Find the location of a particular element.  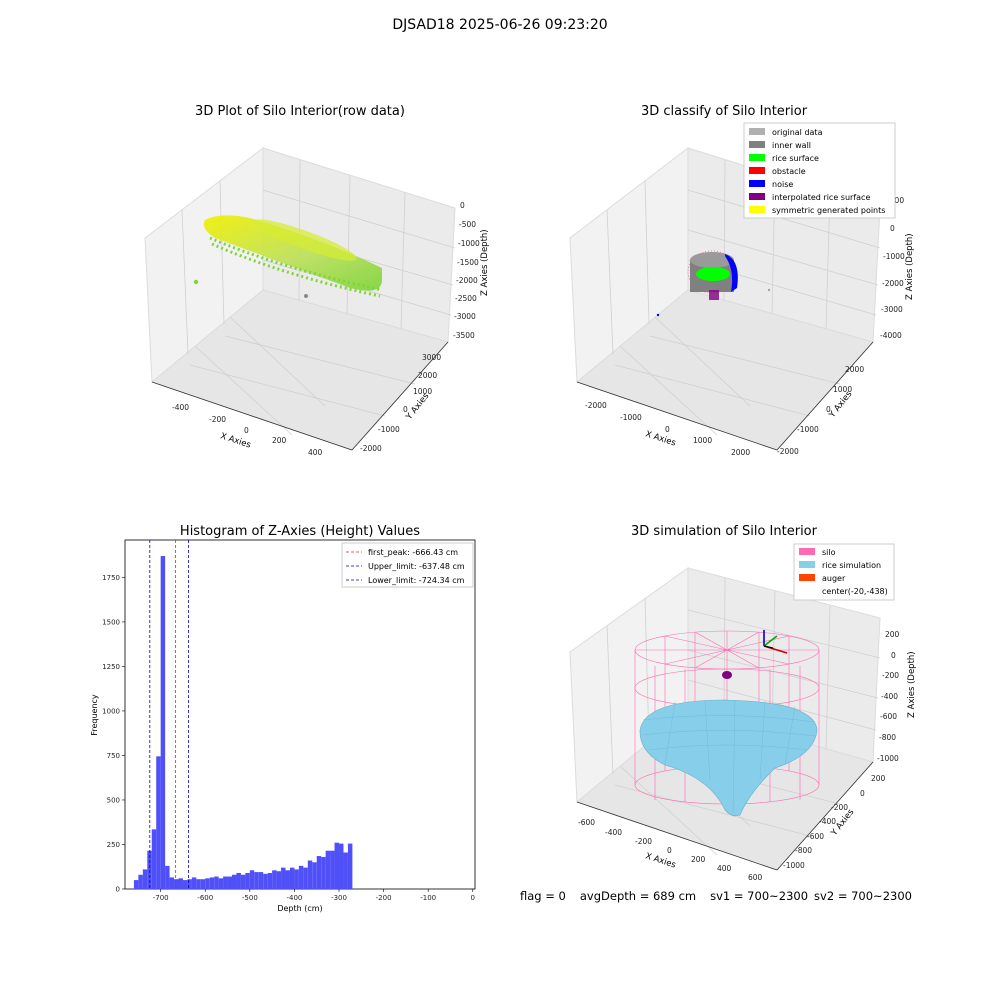

simulation-legend: silo rice simulation auger center(-20,-438) is located at coordinates (844, 572).